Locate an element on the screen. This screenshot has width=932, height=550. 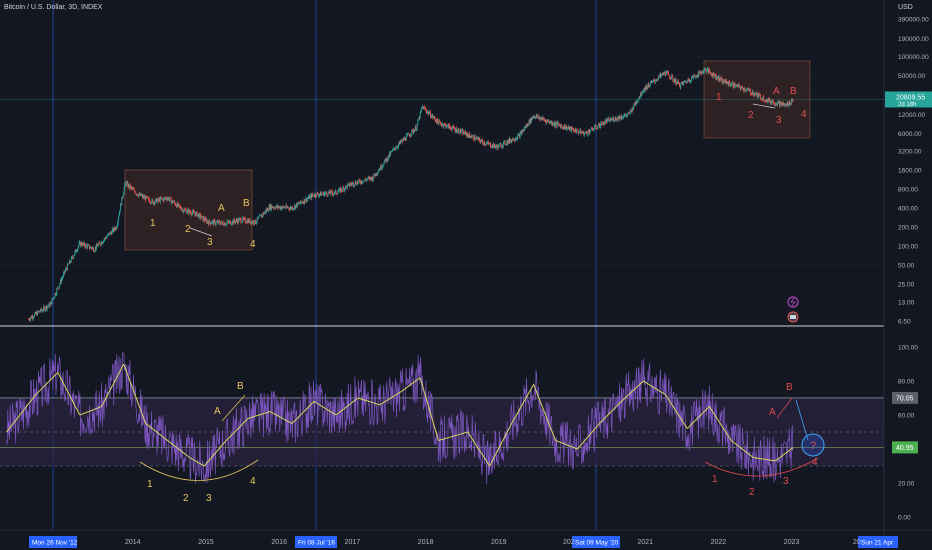
time-label: 2017 is located at coordinates (353, 542).